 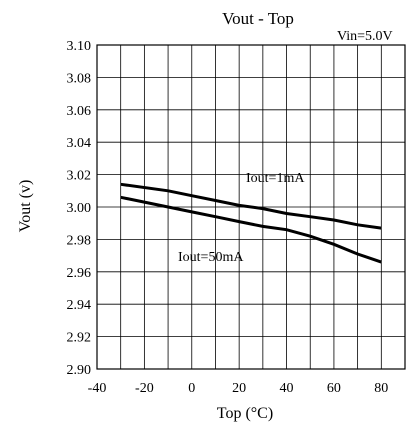 What do you see at coordinates (79, 273) in the screenshot?
I see `y-tick-label: 2.96` at bounding box center [79, 273].